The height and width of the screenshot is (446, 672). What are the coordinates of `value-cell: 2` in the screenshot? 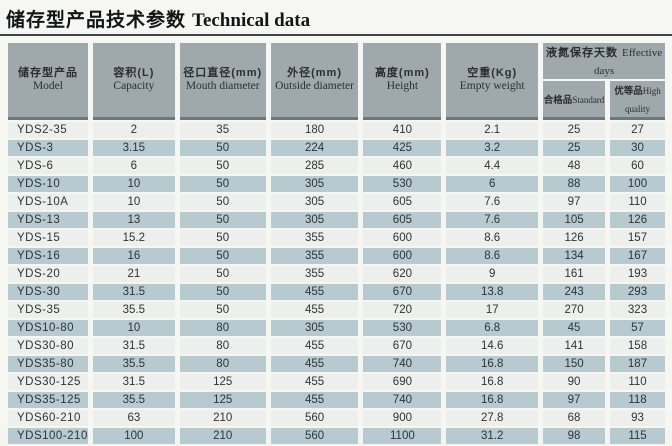 It's located at (133, 130).